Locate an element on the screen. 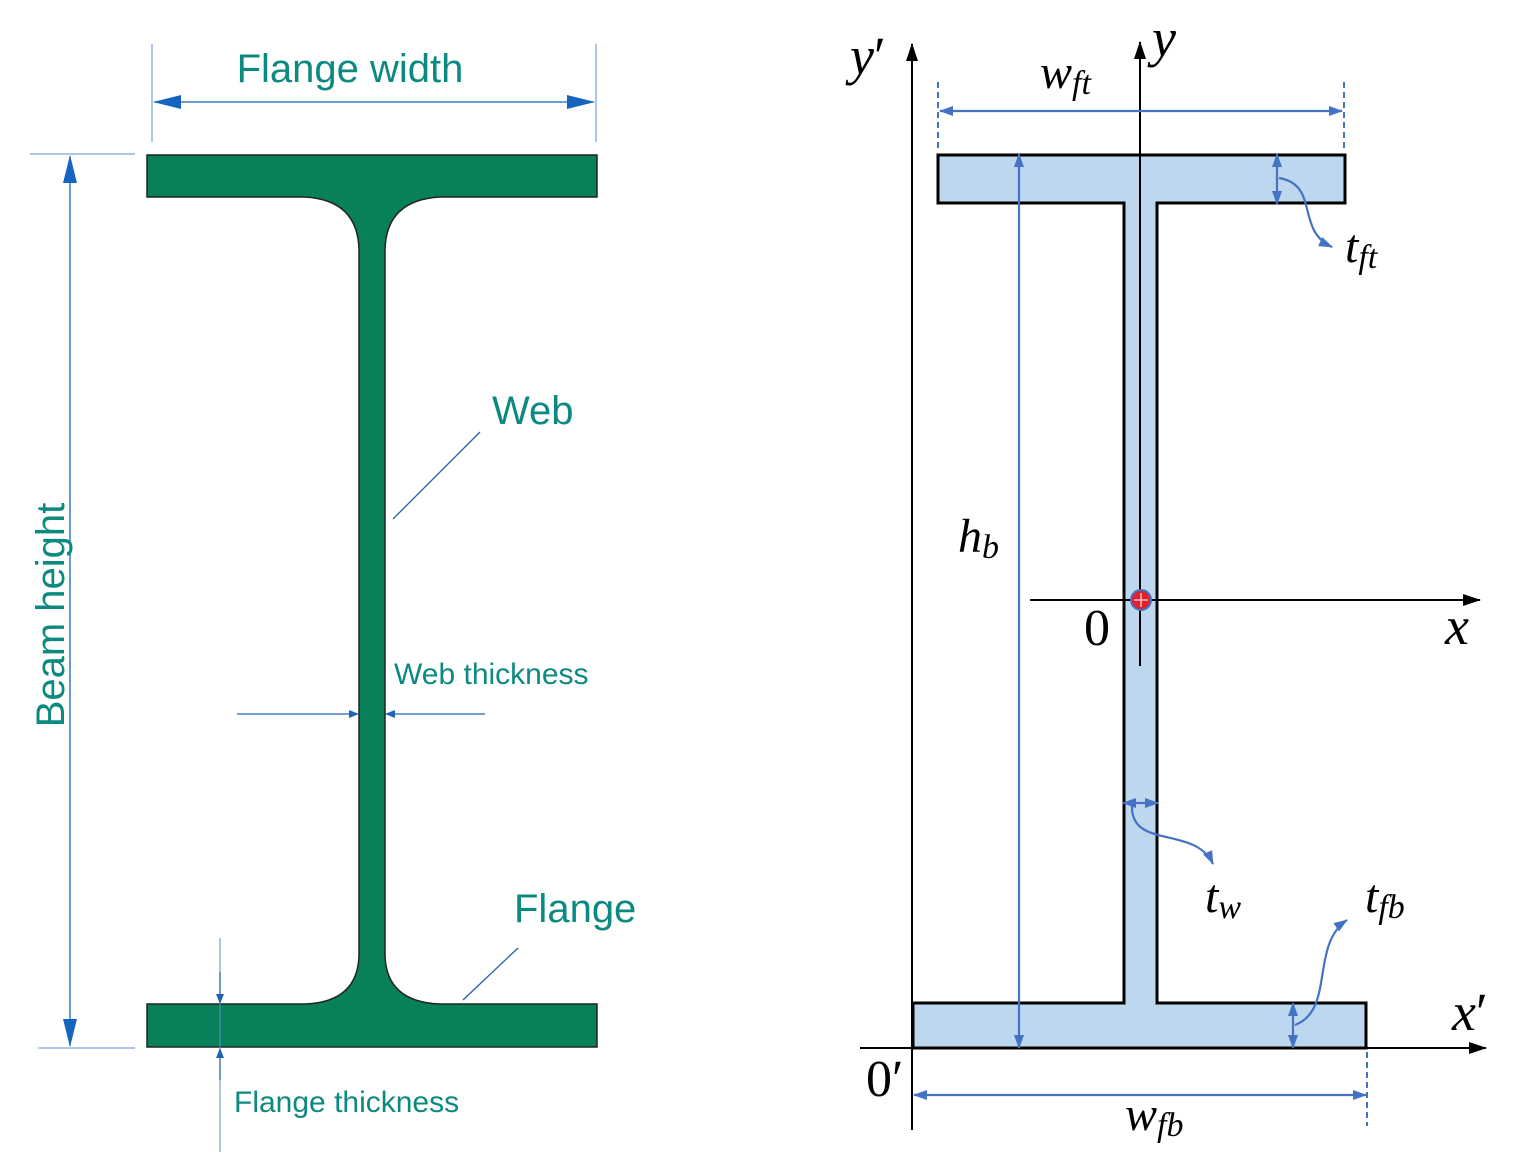 The width and height of the screenshot is (1533, 1171). y-prime-label: y′ is located at coordinates (865, 56).